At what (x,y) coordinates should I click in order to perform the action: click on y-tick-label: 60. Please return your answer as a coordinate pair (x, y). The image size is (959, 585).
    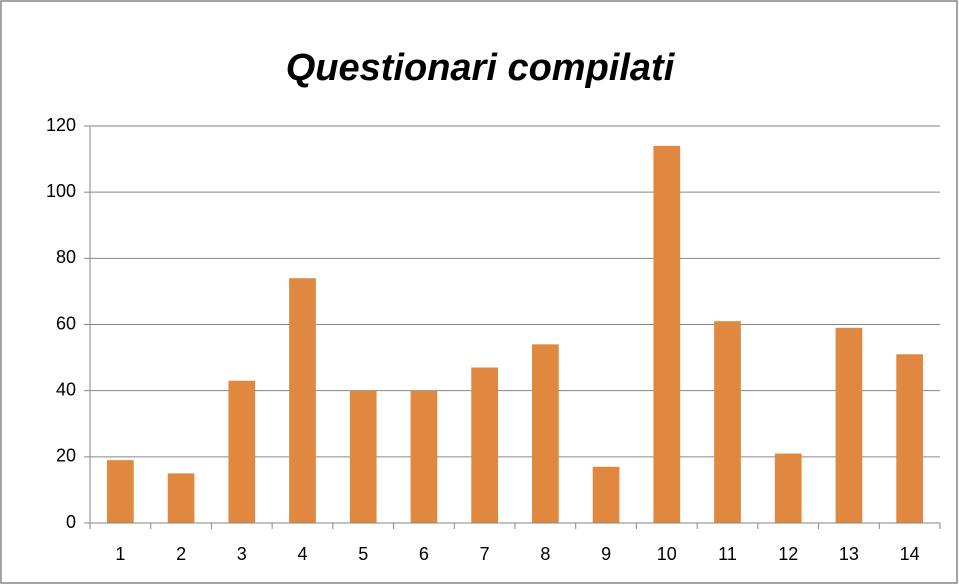
    Looking at the image, I should click on (66, 323).